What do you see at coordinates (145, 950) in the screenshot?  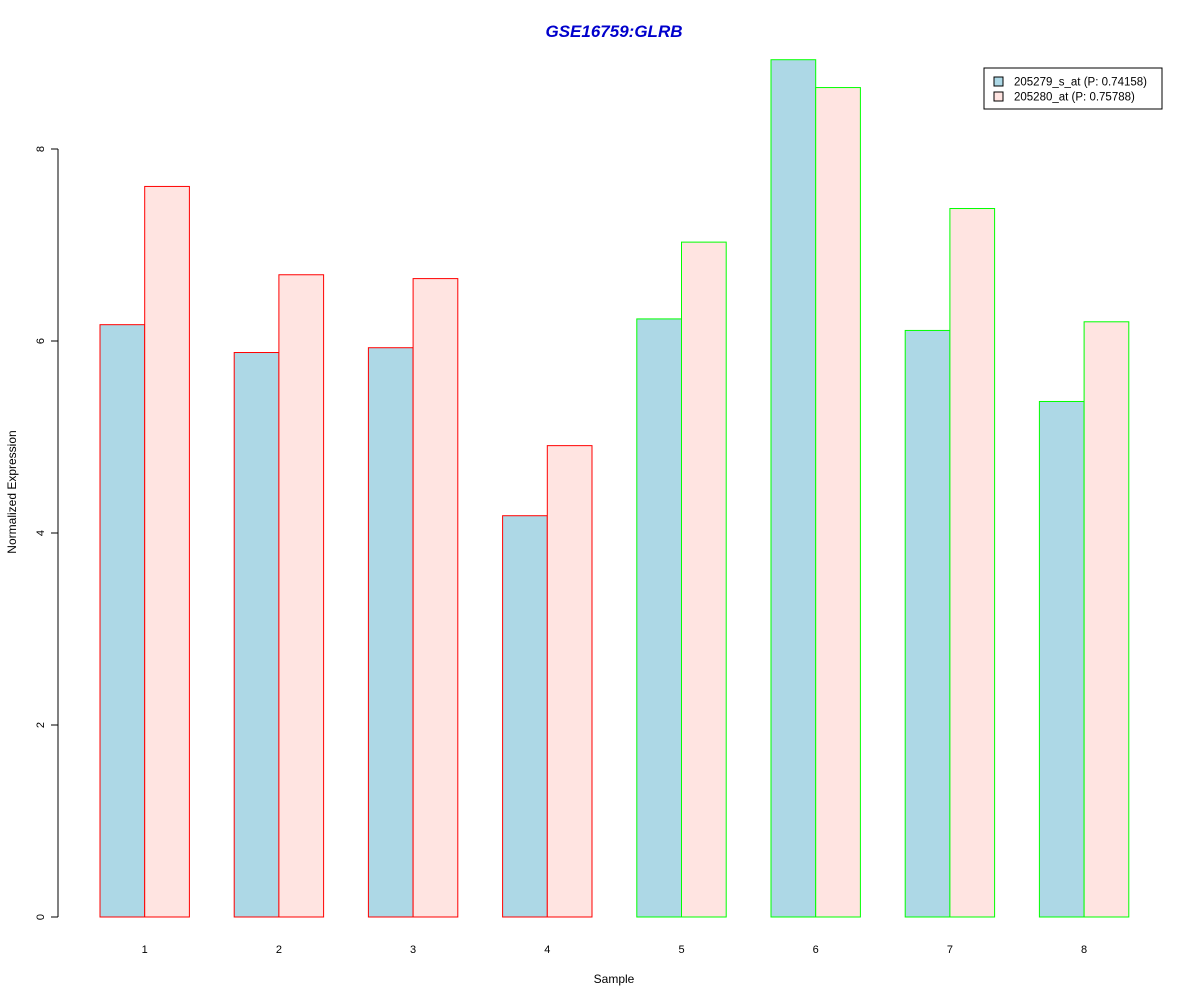 I see `x-tick-label: 1` at bounding box center [145, 950].